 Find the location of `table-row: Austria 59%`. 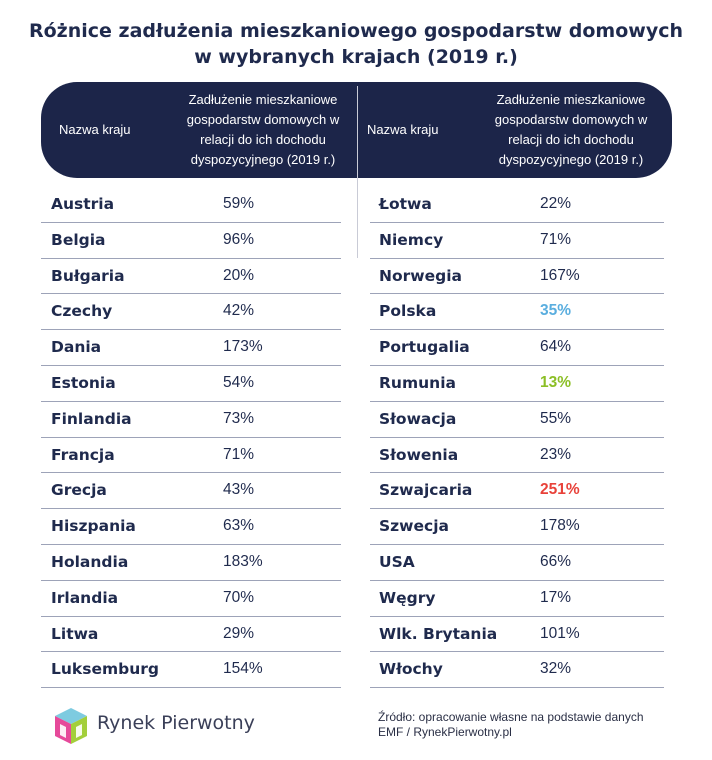

table-row: Austria 59% is located at coordinates (191, 205).